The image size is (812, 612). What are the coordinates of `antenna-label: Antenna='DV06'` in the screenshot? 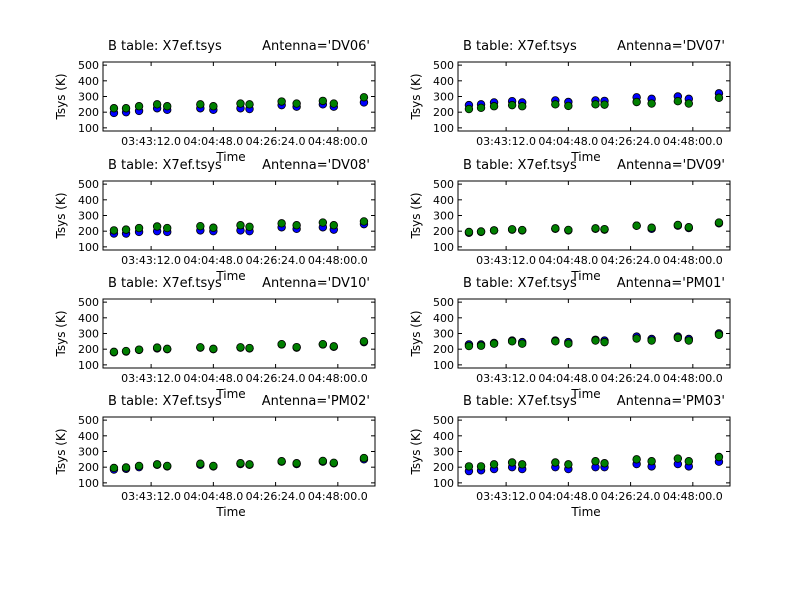 It's located at (316, 46).